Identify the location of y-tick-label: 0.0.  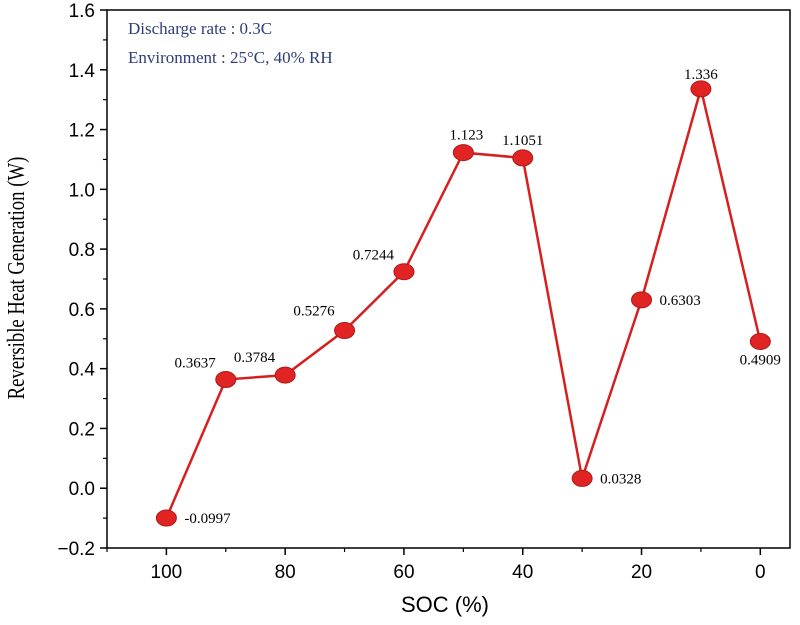
(82, 489).